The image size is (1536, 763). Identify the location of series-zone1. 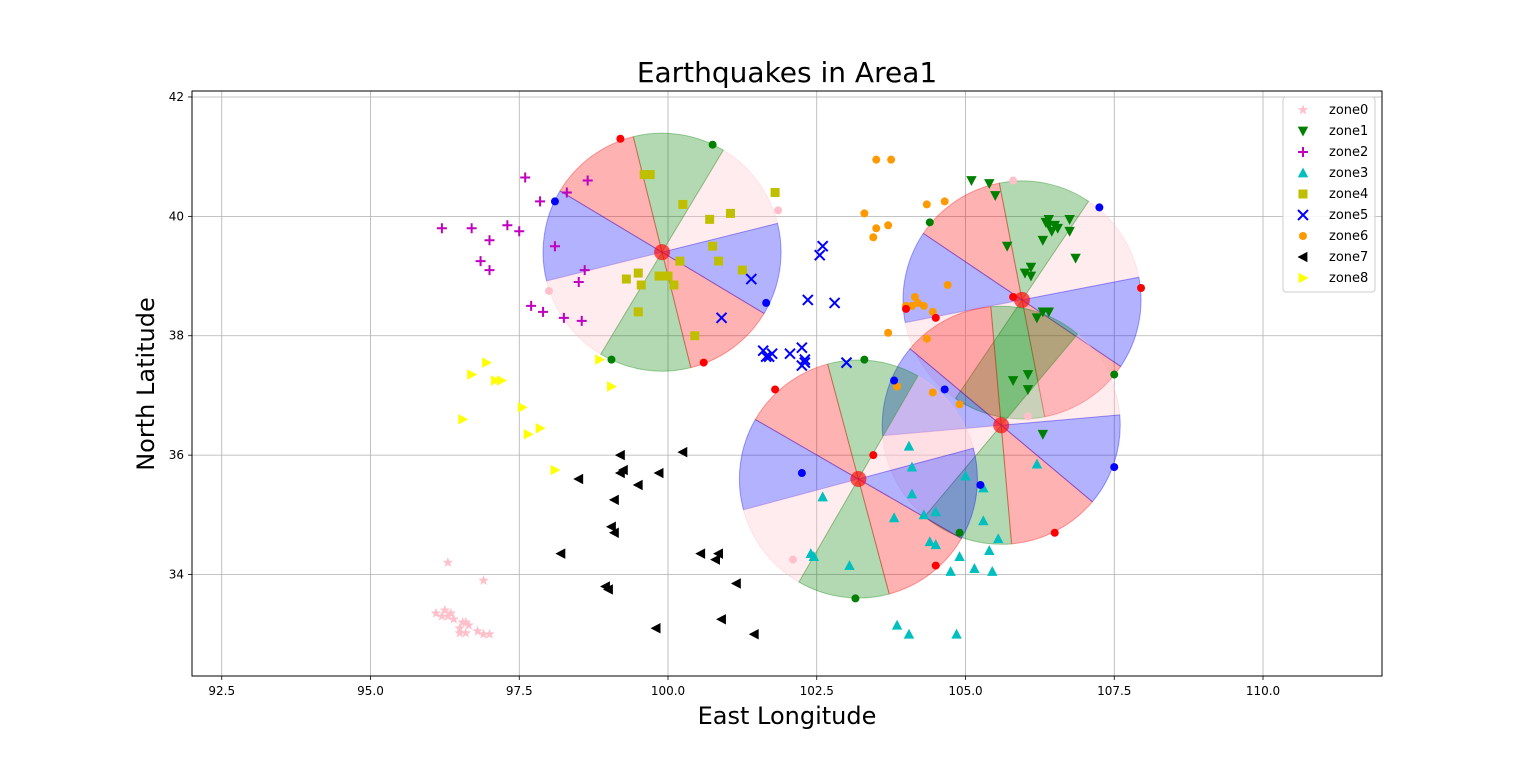
(1023, 308).